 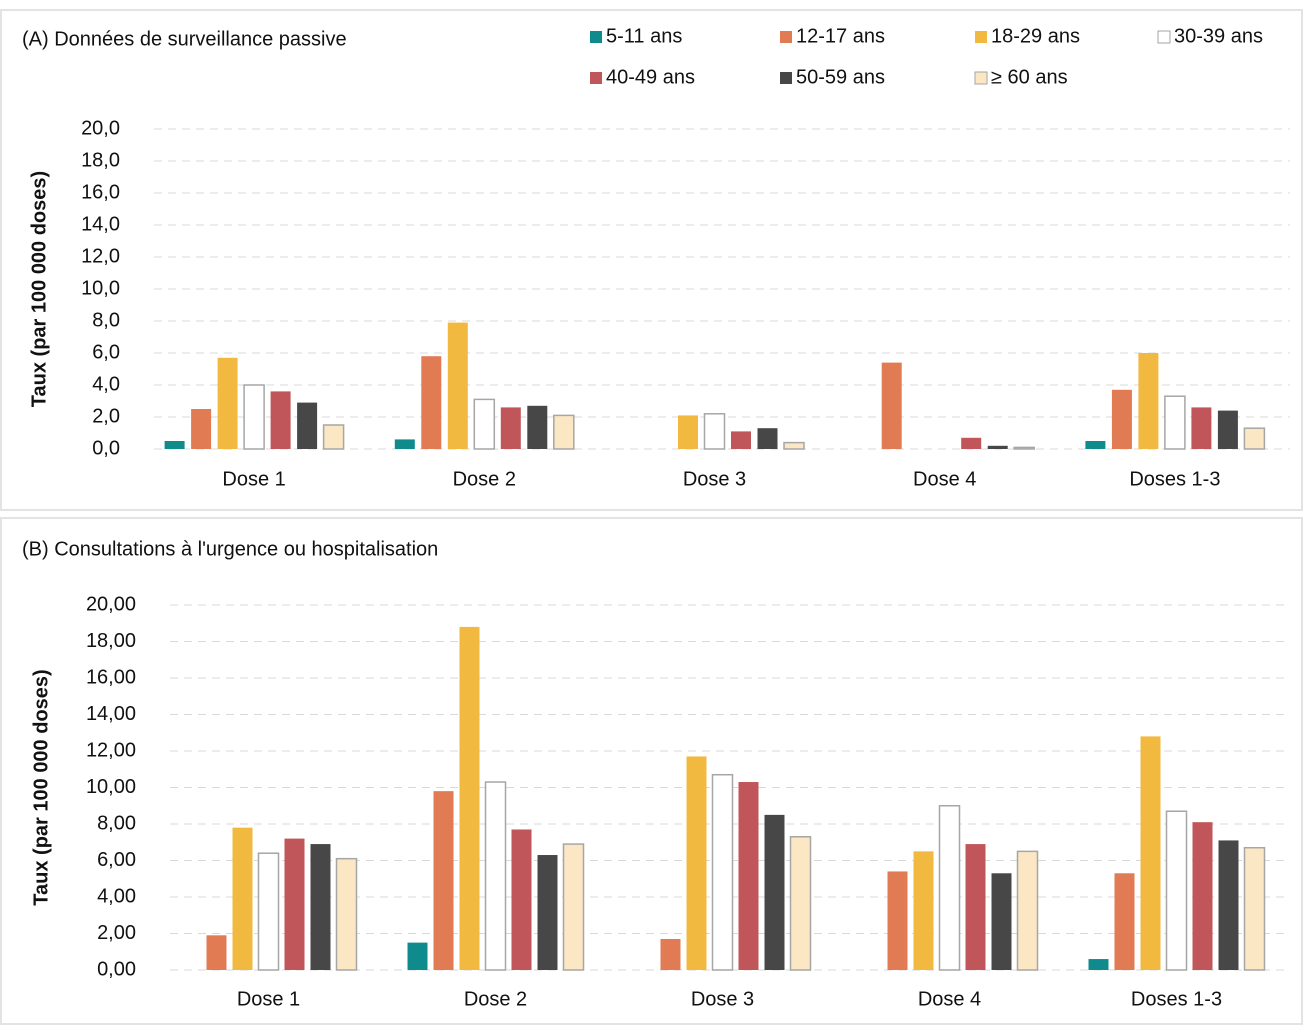 What do you see at coordinates (650, 77) in the screenshot?
I see `legend-label: 40-49 ans` at bounding box center [650, 77].